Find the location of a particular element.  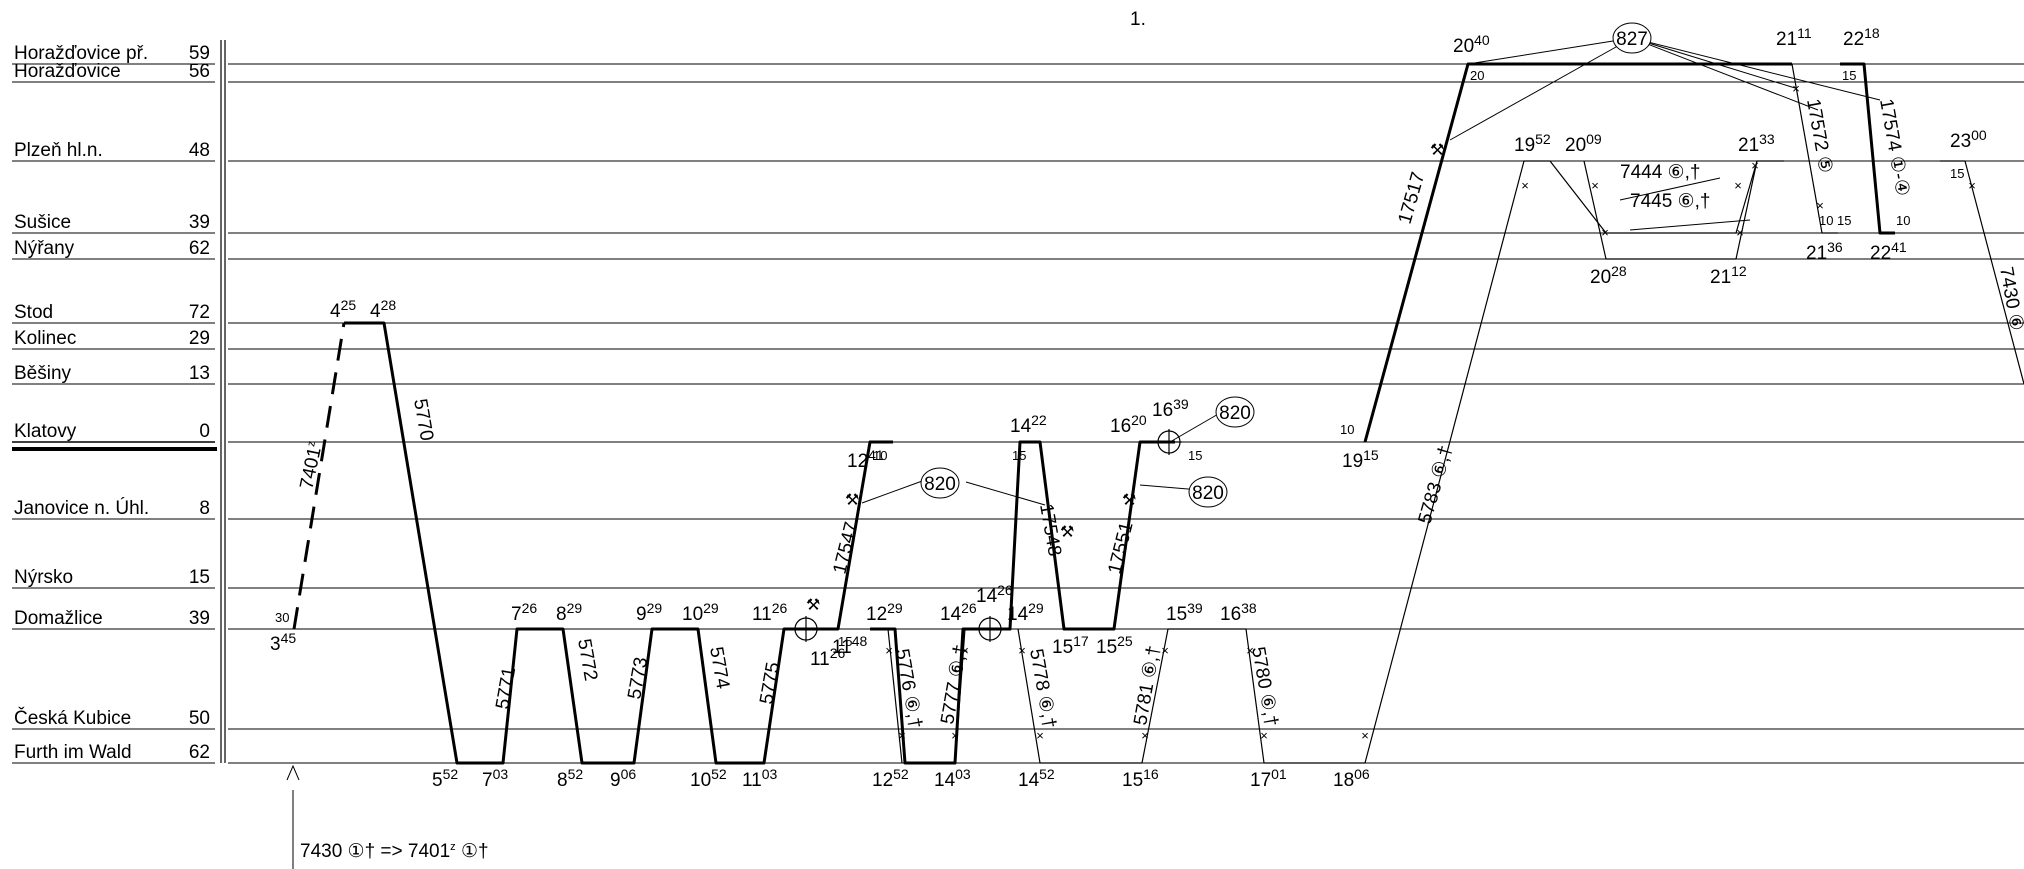

station-name: Klatovy is located at coordinates (45, 431).